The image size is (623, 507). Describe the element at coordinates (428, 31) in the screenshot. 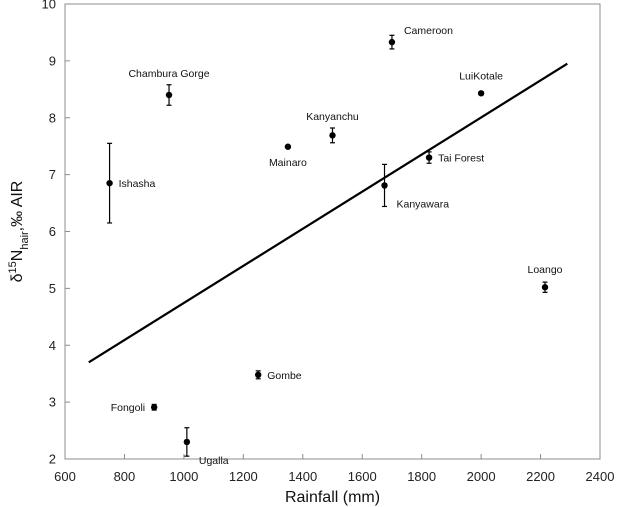

I see `point-label: Cameroon` at that location.